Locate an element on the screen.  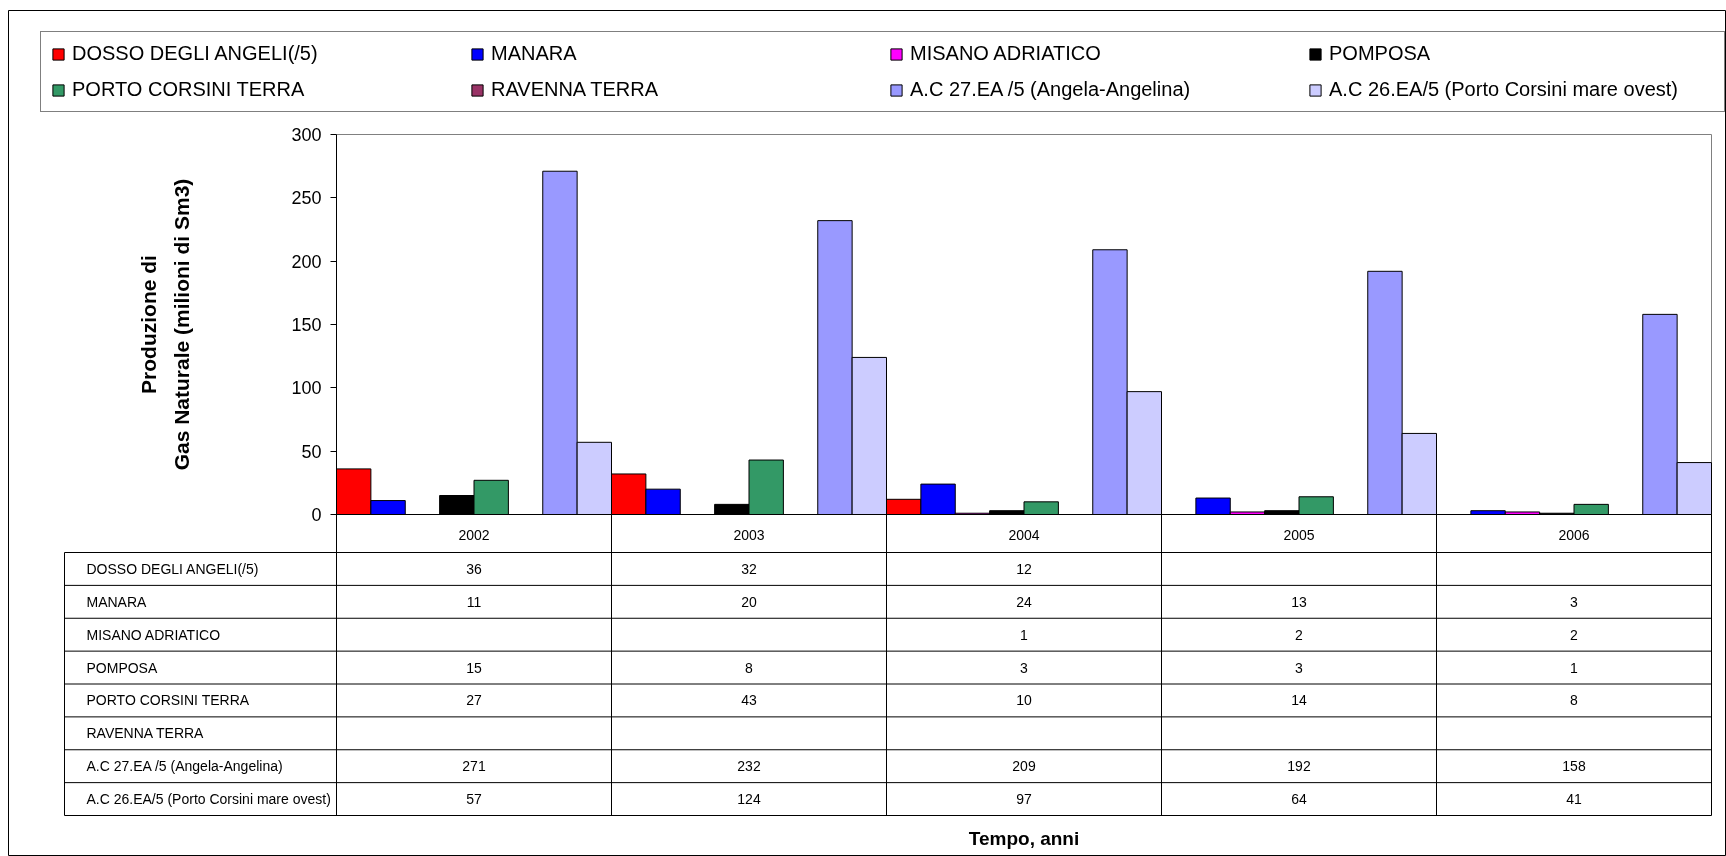
y-tick-label: 100 is located at coordinates (306, 388).